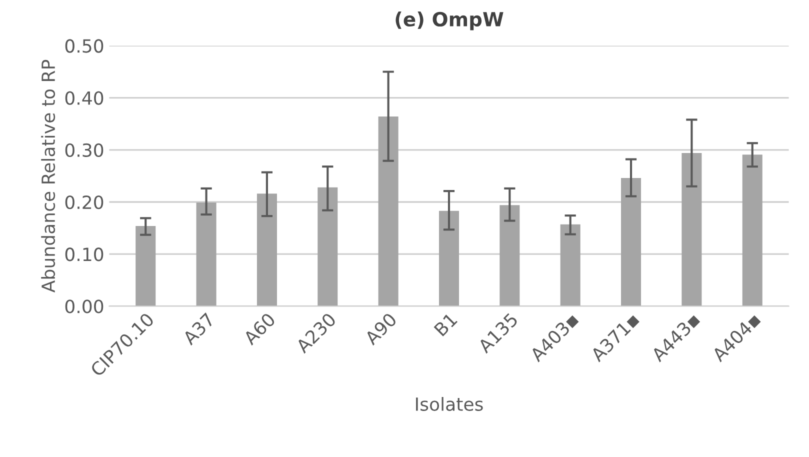 This screenshot has width=809, height=457. I want to click on y-tick-label: 0.50, so click(84, 46).